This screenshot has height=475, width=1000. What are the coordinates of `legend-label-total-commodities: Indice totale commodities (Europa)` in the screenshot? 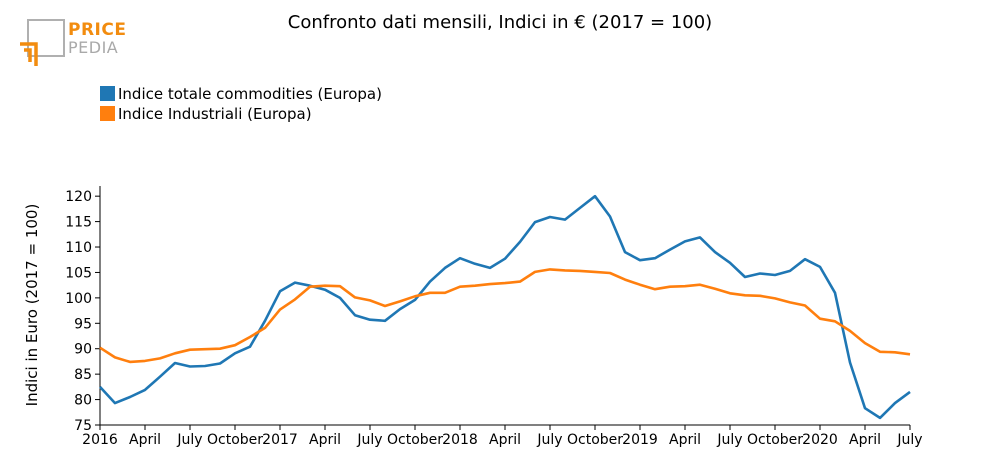 It's located at (250, 94).